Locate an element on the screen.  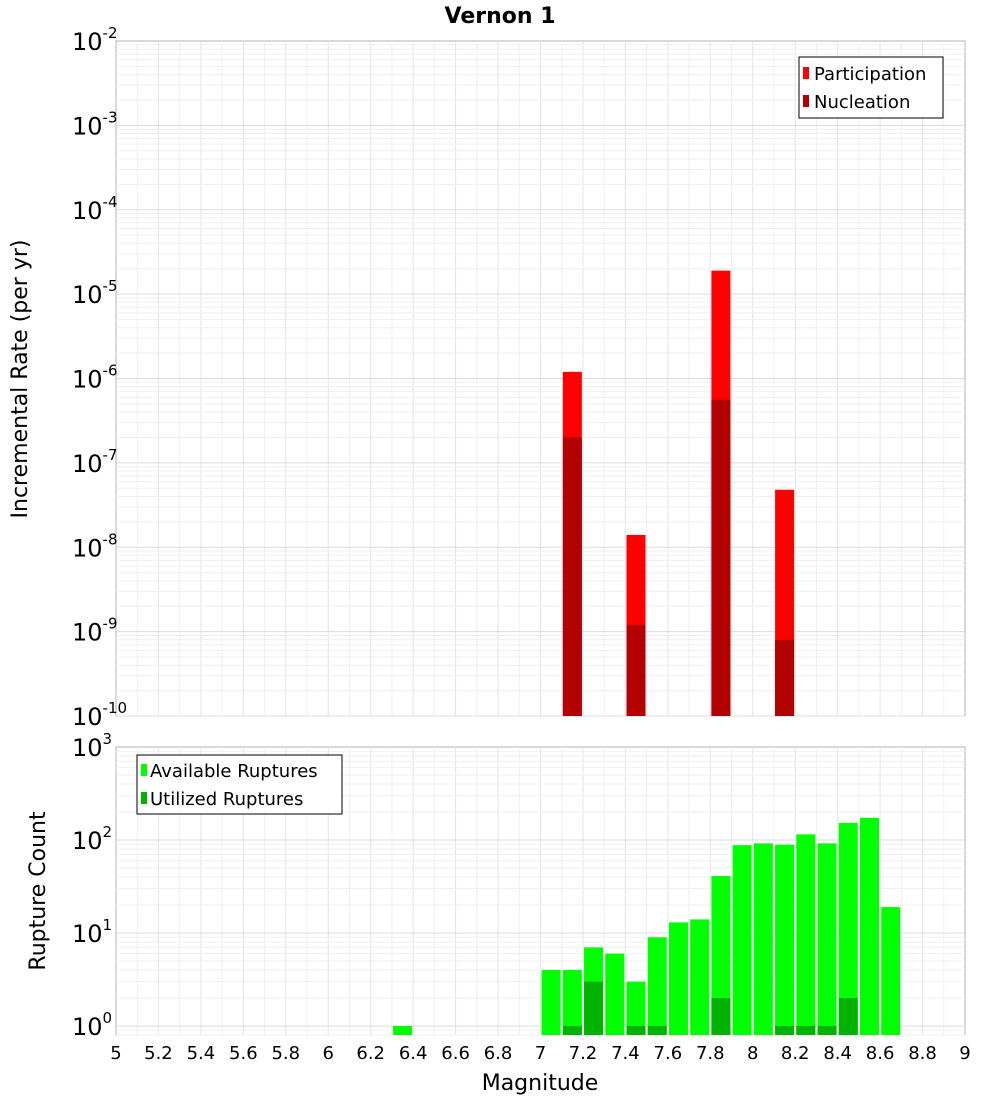
x-tick-label: 6.8 is located at coordinates (498, 1053).